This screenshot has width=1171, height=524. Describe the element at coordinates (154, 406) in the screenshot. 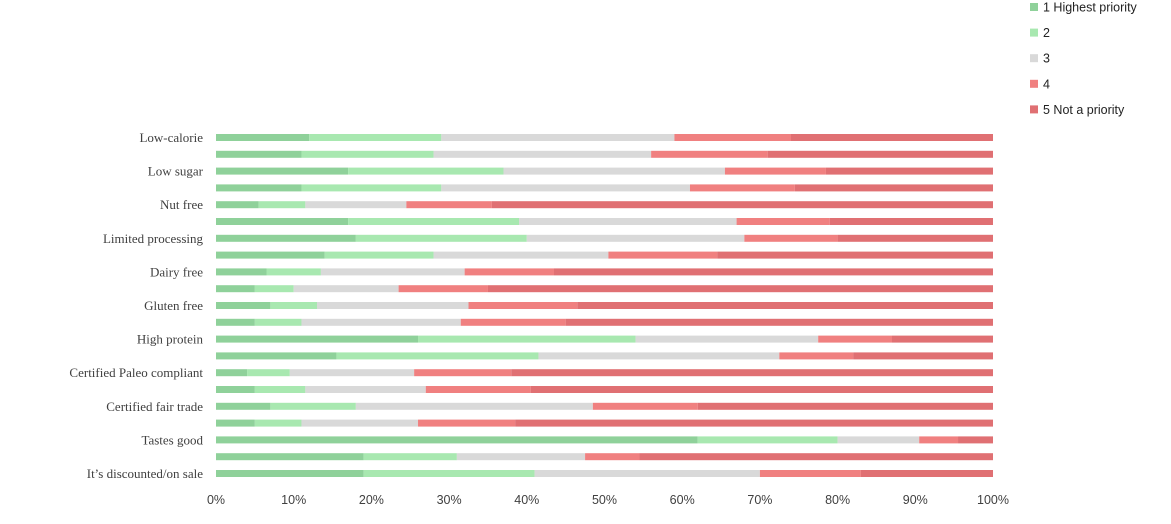

I see `category-label: Certified fair trade` at that location.